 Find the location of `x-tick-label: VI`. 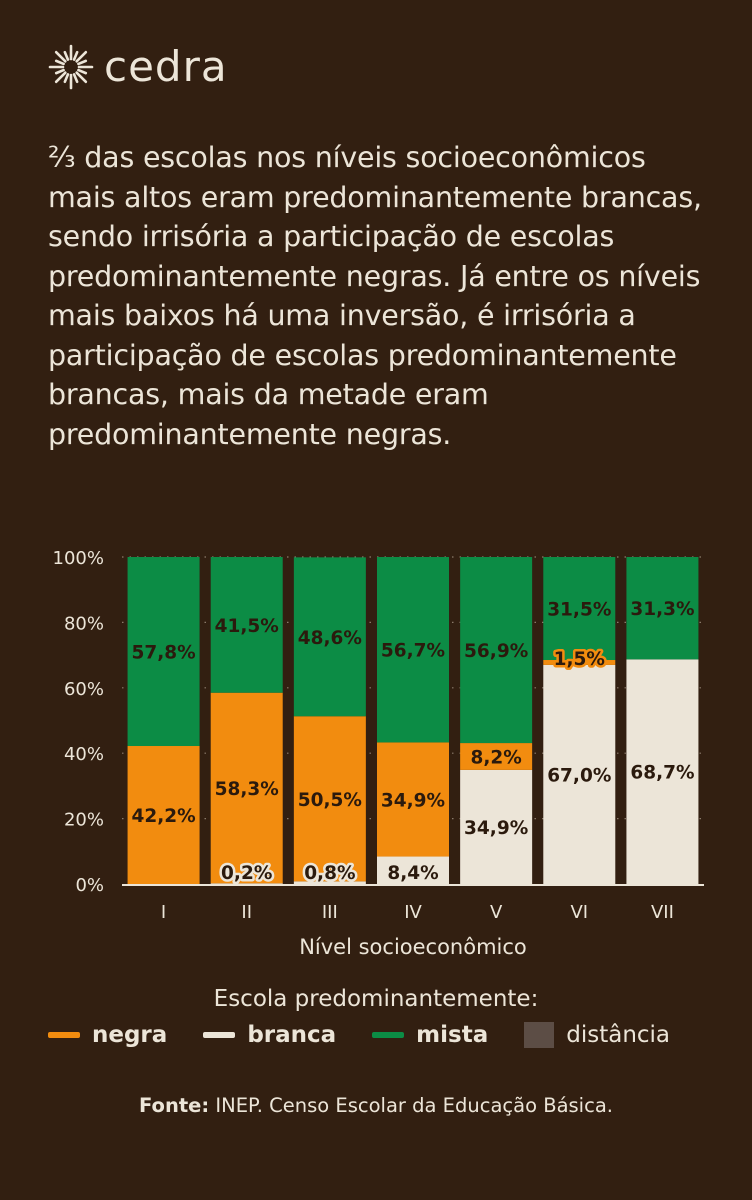

x-tick-label: VI is located at coordinates (579, 912).